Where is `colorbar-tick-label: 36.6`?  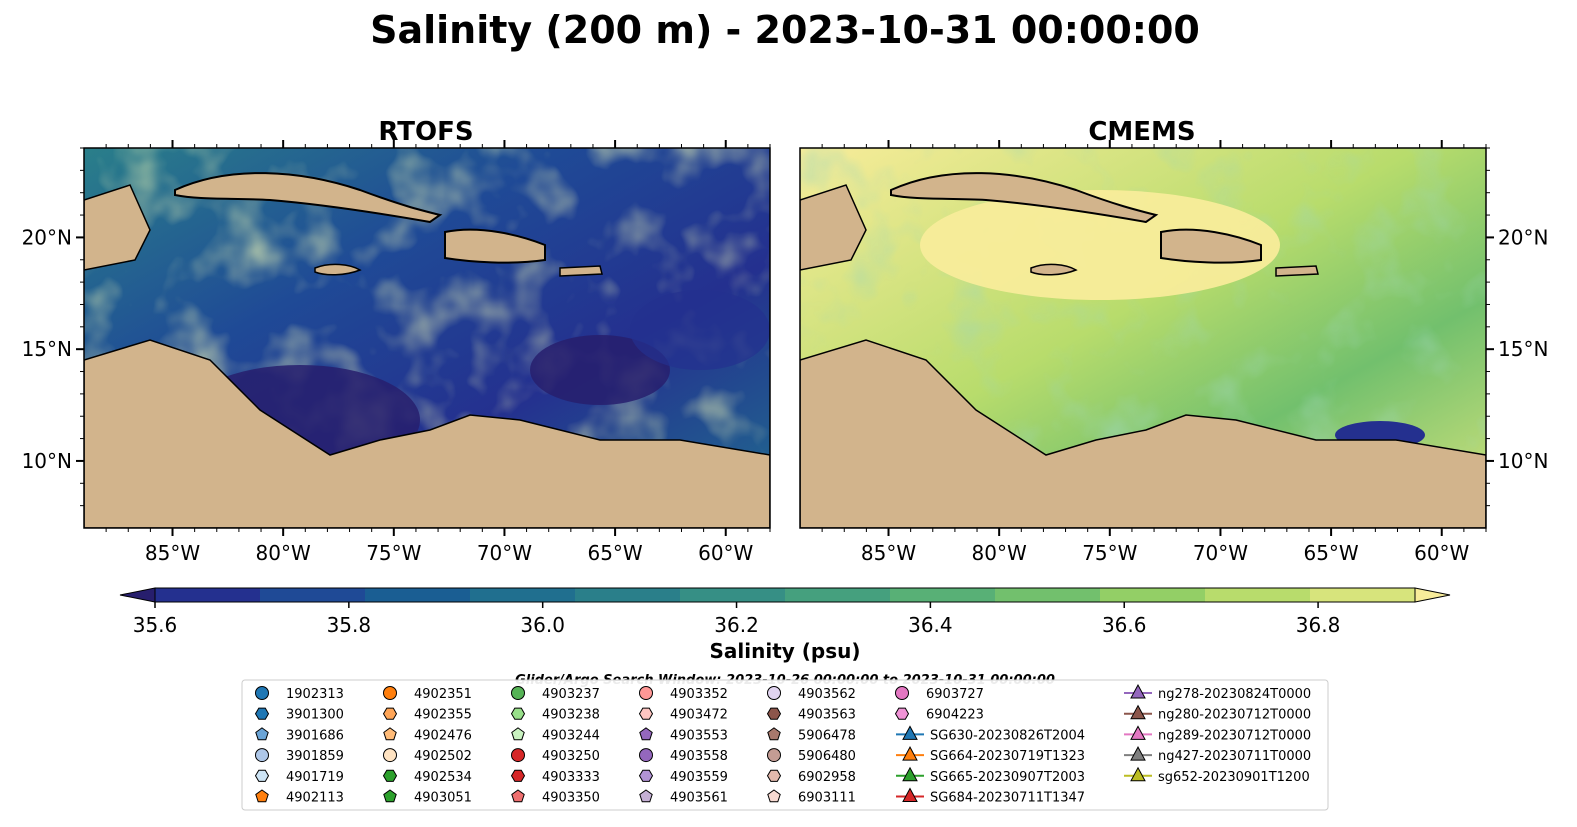
colorbar-tick-label: 36.6 is located at coordinates (1124, 625).